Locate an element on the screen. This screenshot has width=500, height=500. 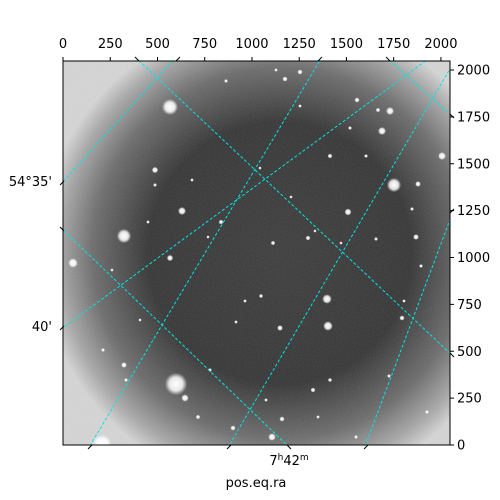
dec-label-2: 40' is located at coordinates (42, 327).